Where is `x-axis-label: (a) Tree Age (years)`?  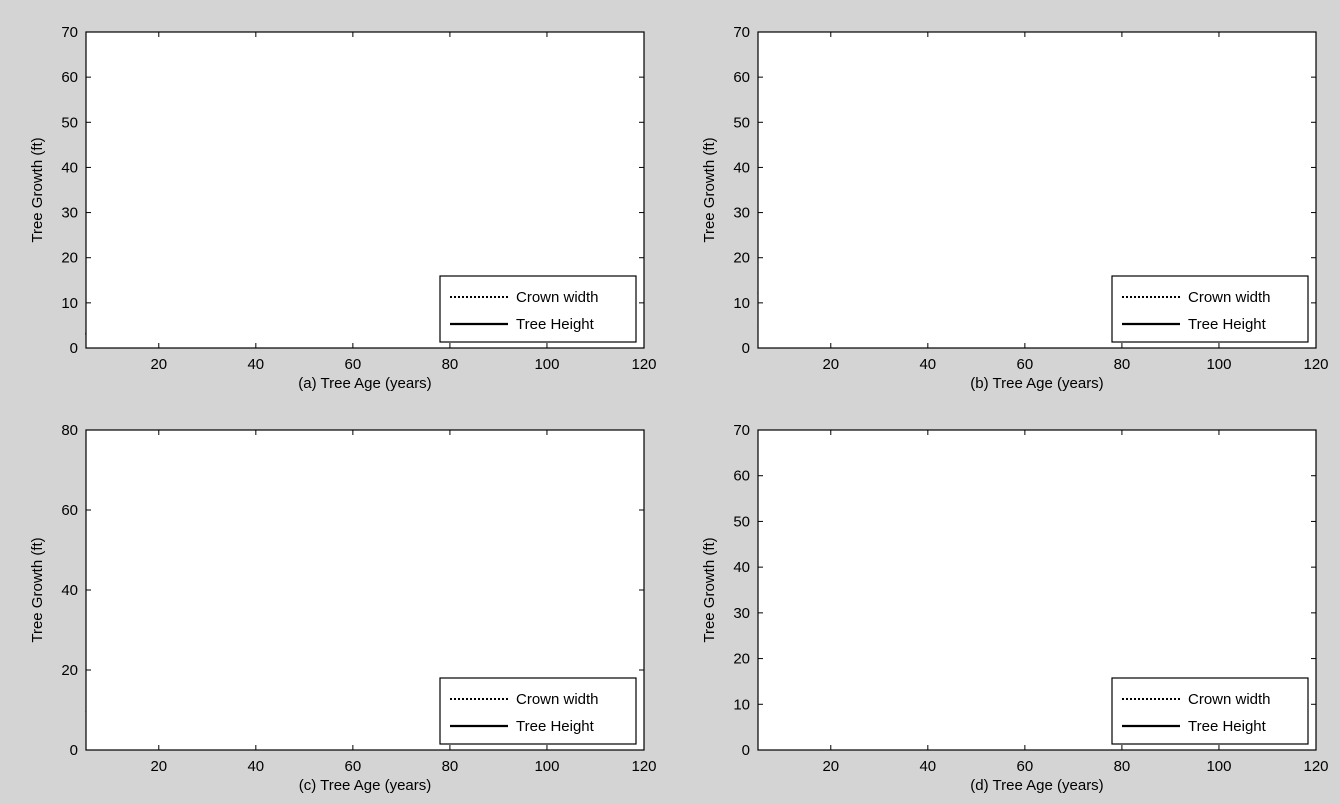 x-axis-label: (a) Tree Age (years) is located at coordinates (364, 383).